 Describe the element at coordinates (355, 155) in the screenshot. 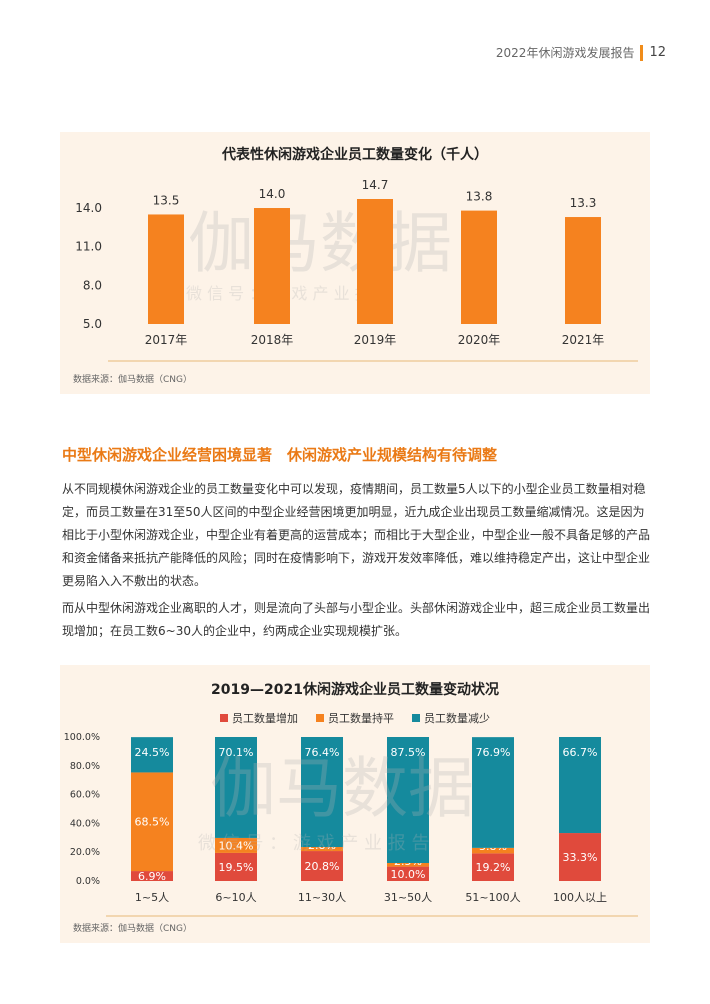

I see `chart1-title: 代表性休闲游戏企业员工数量变化（千人）` at that location.